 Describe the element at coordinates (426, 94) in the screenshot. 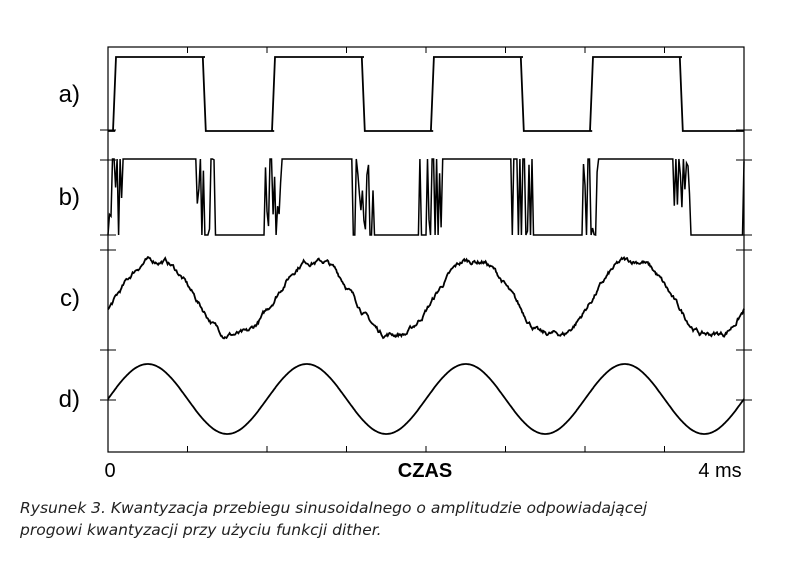

I see `series-line-a` at that location.